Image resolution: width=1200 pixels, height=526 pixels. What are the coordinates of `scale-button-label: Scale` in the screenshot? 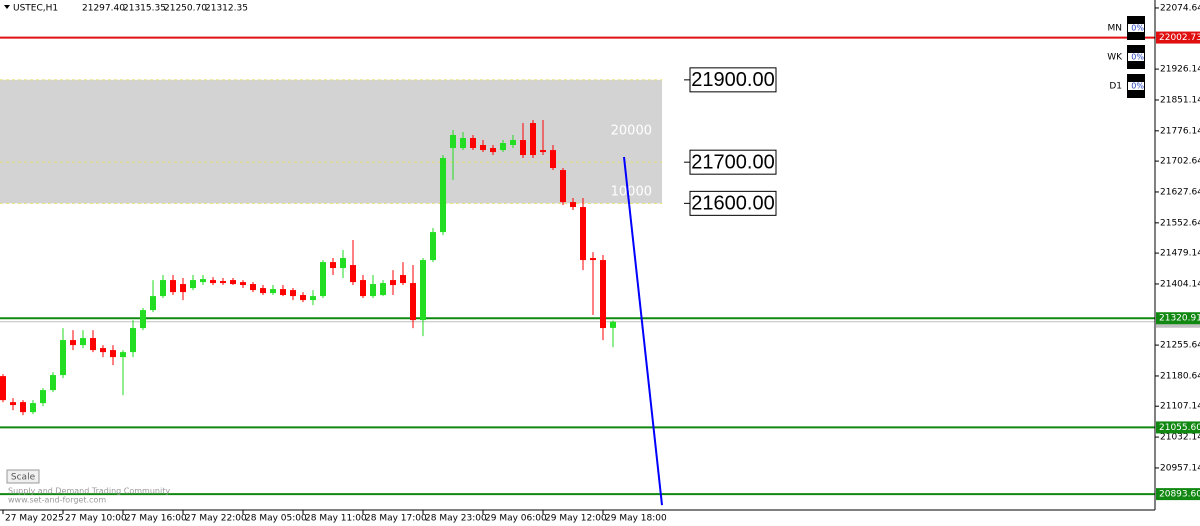 It's located at (23, 478).